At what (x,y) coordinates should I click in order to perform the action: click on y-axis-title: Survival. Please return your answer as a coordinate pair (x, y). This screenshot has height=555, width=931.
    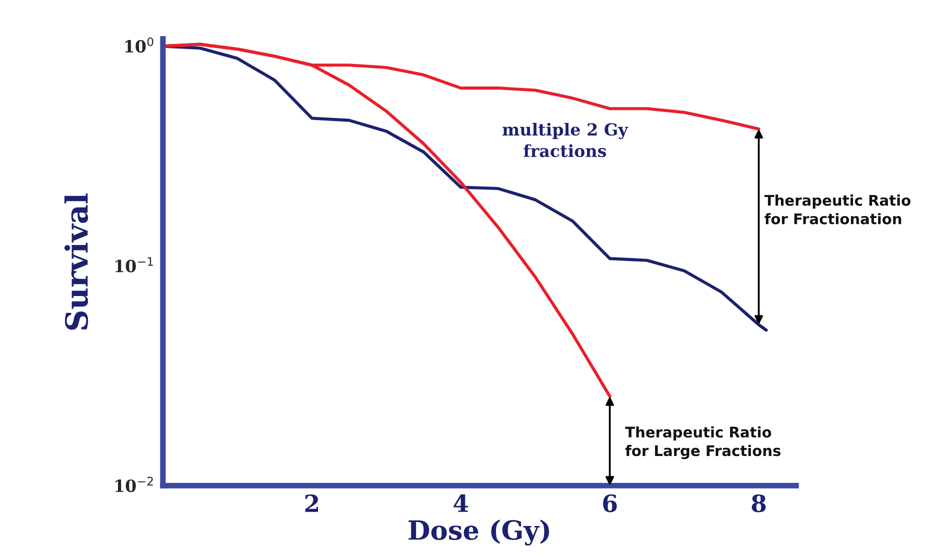
    Looking at the image, I should click on (76, 262).